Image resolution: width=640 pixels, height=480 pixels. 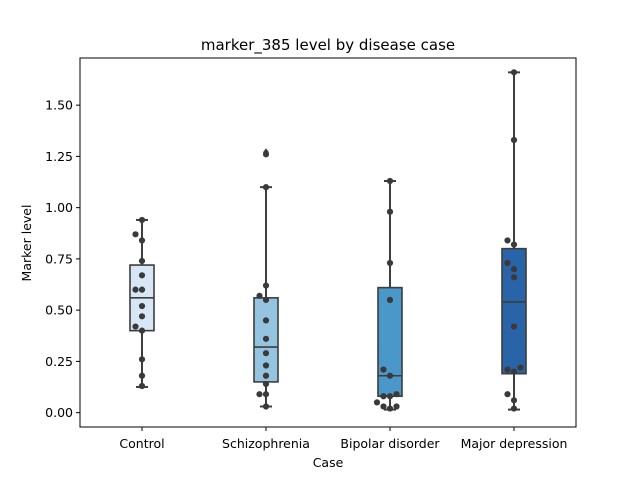 What do you see at coordinates (514, 443) in the screenshot?
I see `x-tick-label: Major depression` at bounding box center [514, 443].